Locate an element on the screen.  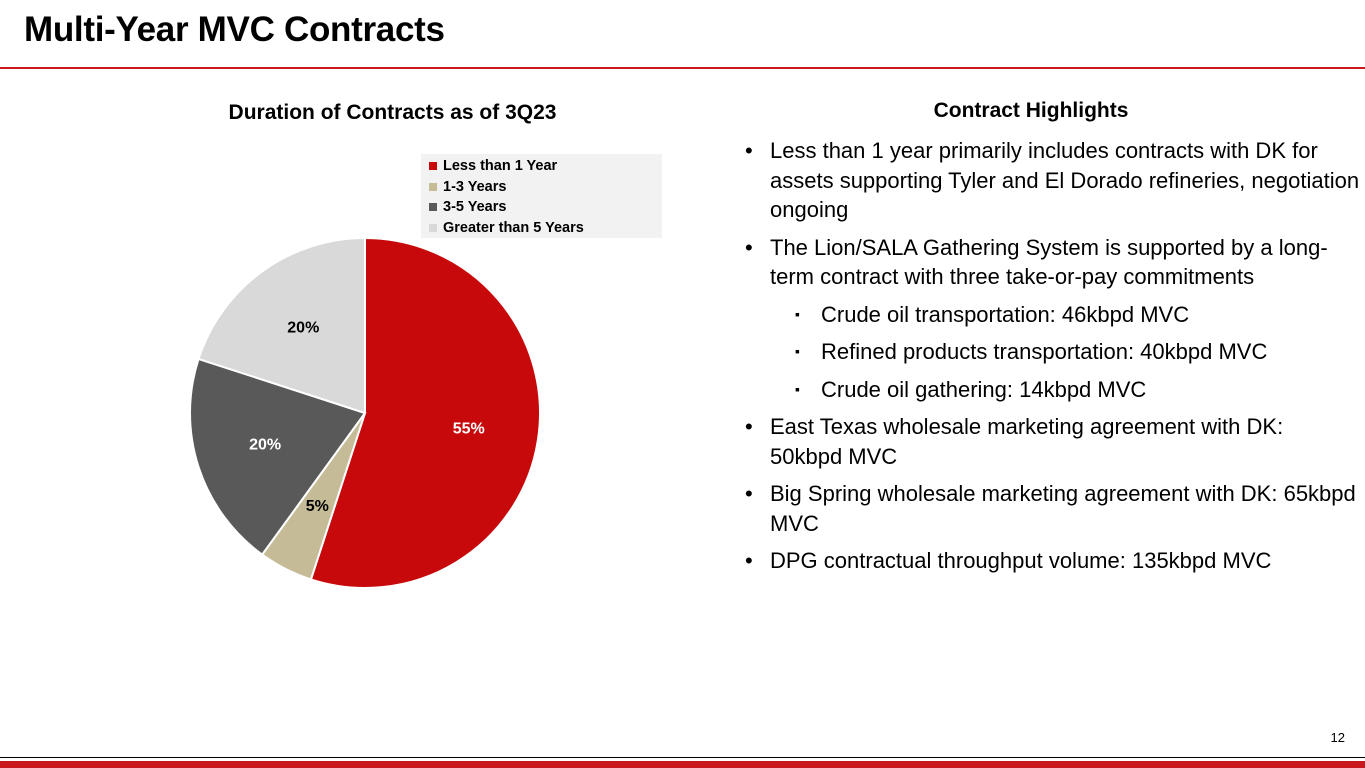
highlights-title: Contract Highlights is located at coordinates (1031, 110).